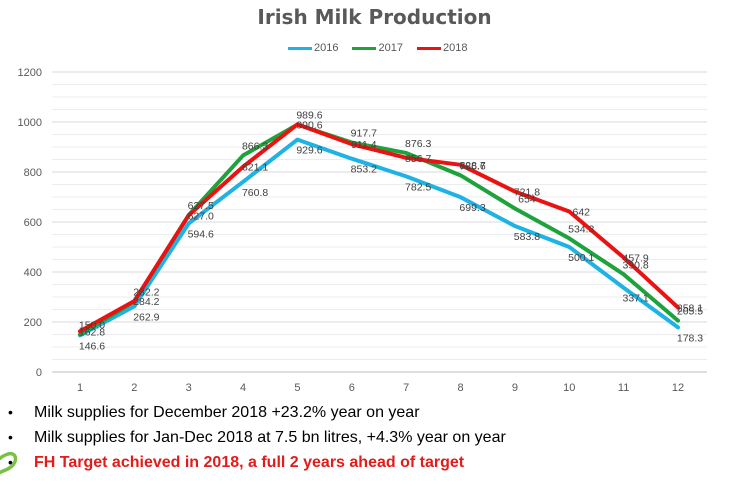 The width and height of the screenshot is (749, 486). I want to click on legend-item-2017: 2017, so click(377, 48).